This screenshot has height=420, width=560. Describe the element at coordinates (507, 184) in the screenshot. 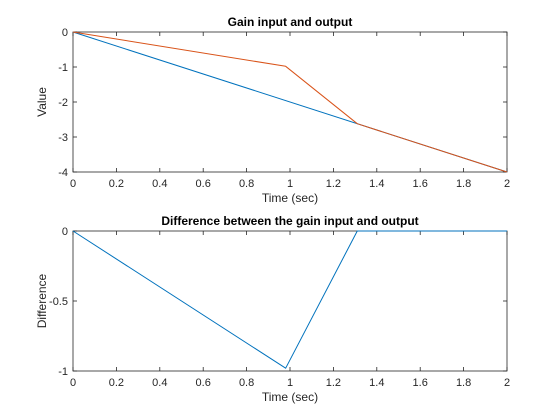

I see `gain-x-tick-label: 2` at that location.